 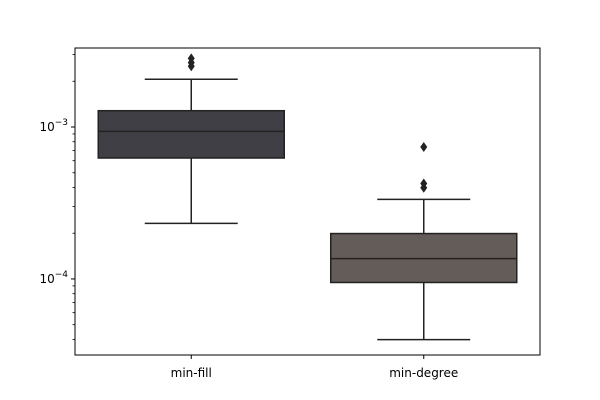 I want to click on x-axis: min-fill min-degree, so click(x=314, y=367).